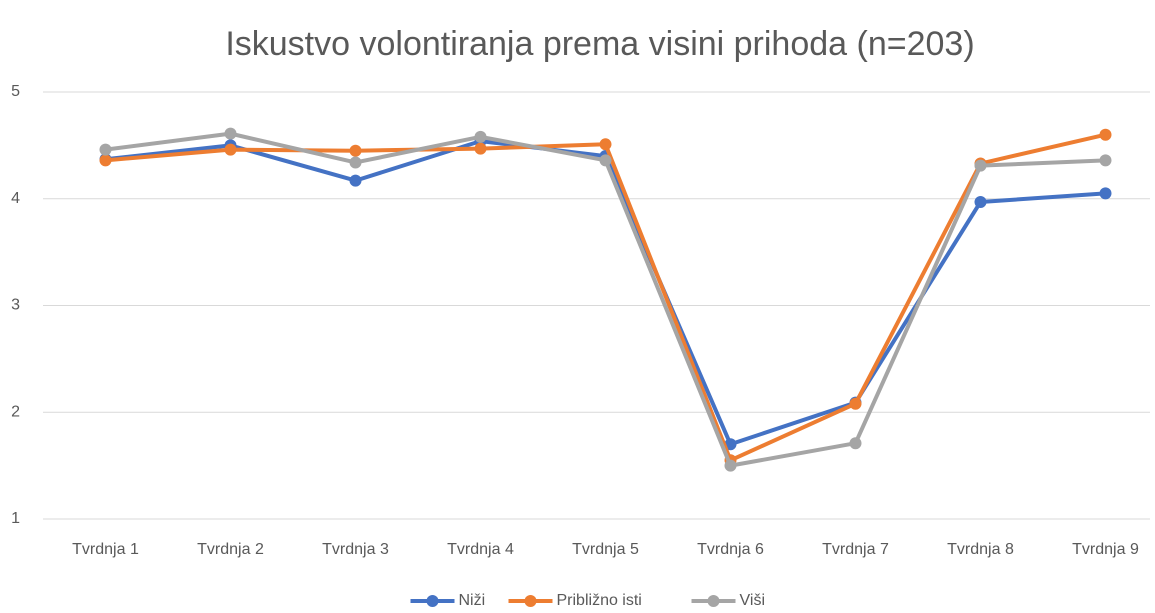 The image size is (1155, 613). I want to click on legend-label: Niži, so click(472, 600).